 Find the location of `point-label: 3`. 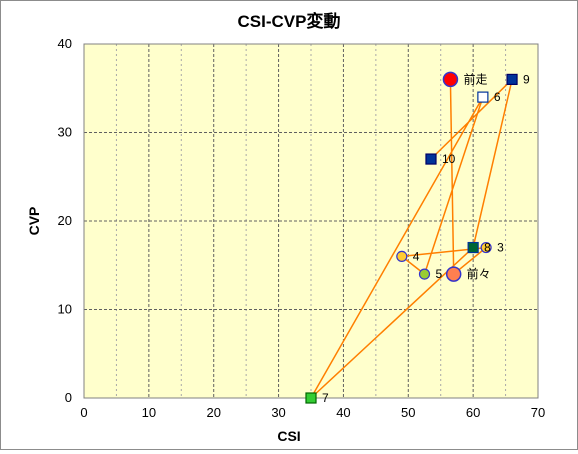

point-label: 3 is located at coordinates (500, 248).